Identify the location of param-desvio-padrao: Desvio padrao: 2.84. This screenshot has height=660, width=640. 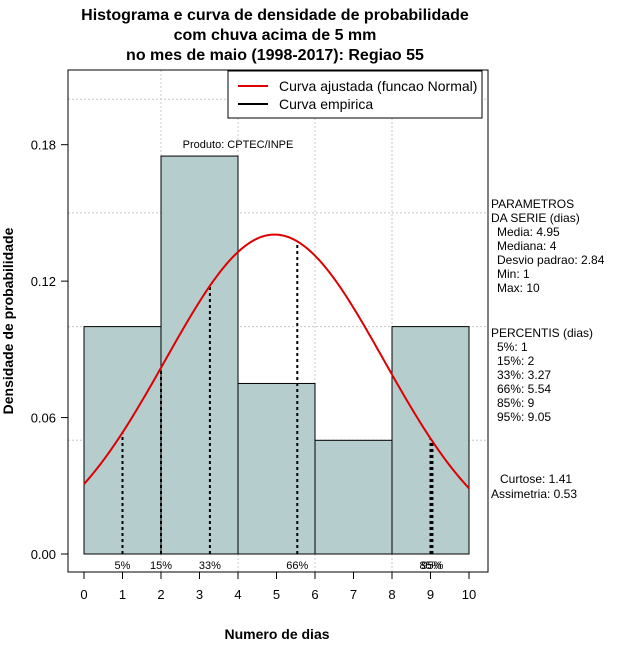
(551, 260).